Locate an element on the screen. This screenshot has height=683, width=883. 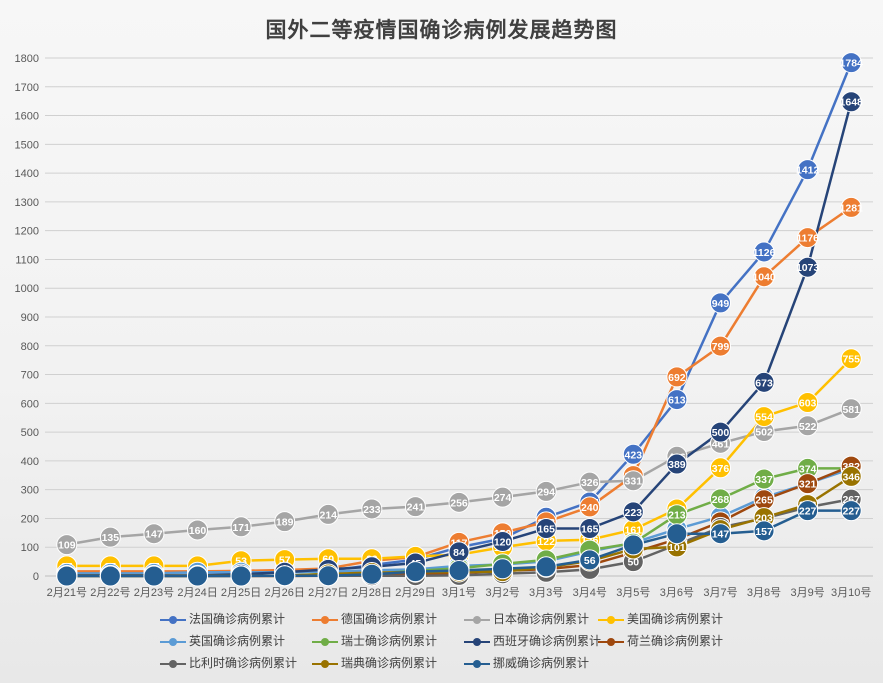
y-tick-label: 500 is located at coordinates (30, 433).